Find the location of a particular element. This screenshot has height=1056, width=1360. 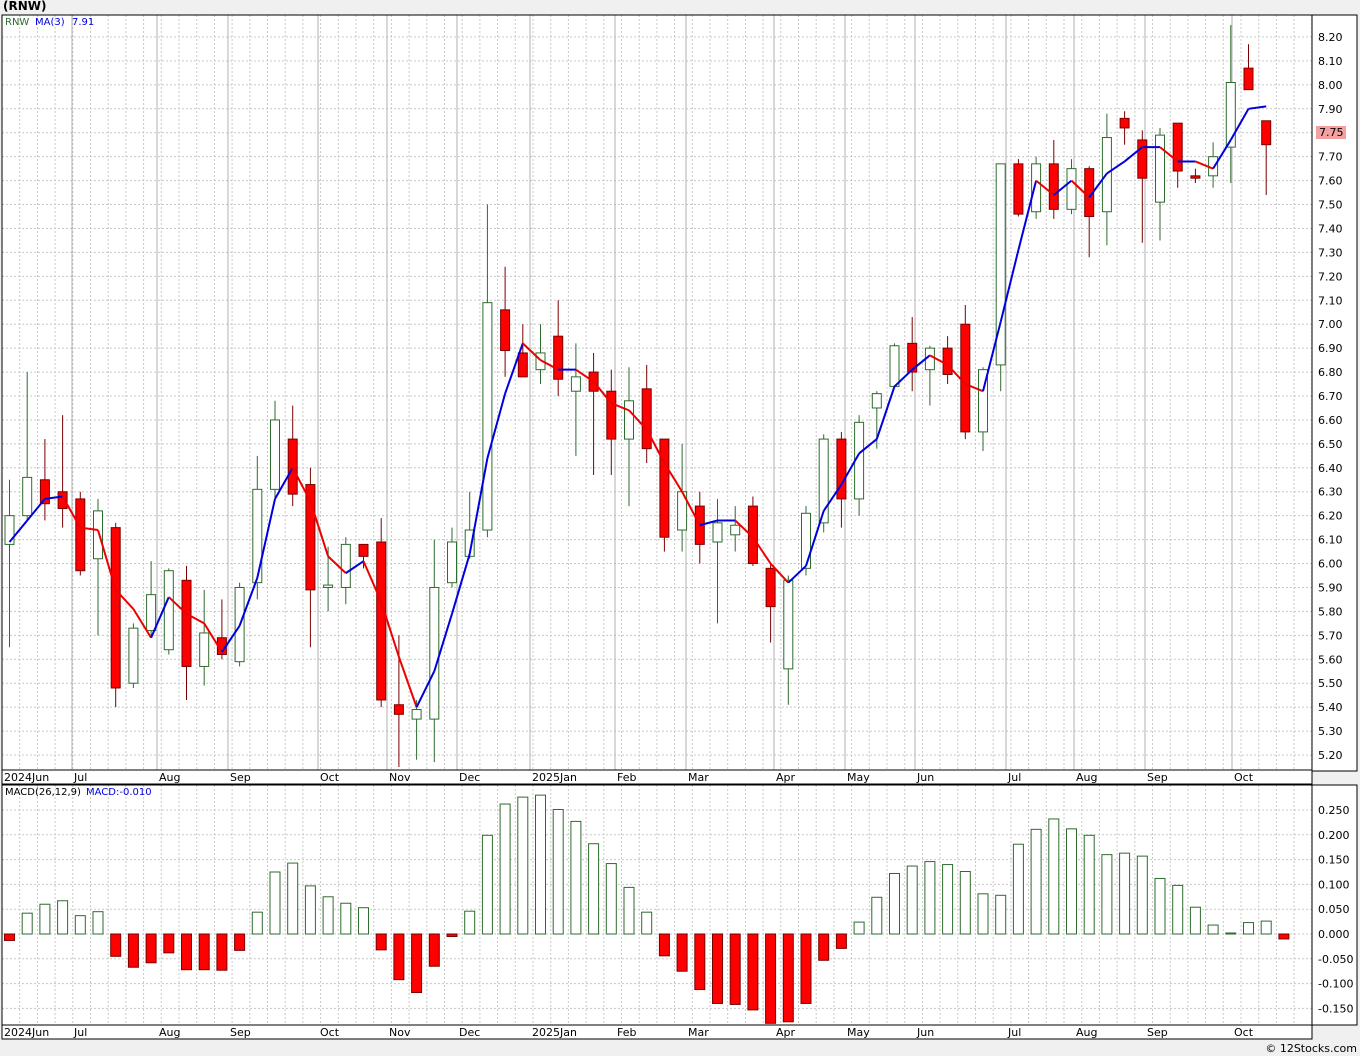

legend-symbol: RNW is located at coordinates (17, 22).